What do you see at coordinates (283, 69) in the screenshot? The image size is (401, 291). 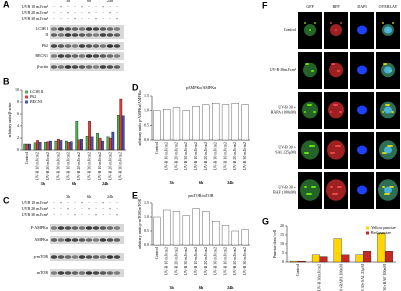 I see `row-label: UV-B 30mJ/cm²` at bounding box center [283, 69].